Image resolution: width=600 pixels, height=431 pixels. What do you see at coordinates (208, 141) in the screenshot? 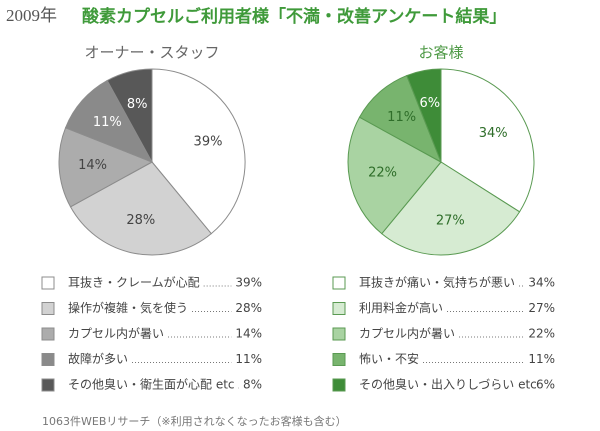
I see `slice-label: 39%` at bounding box center [208, 141].